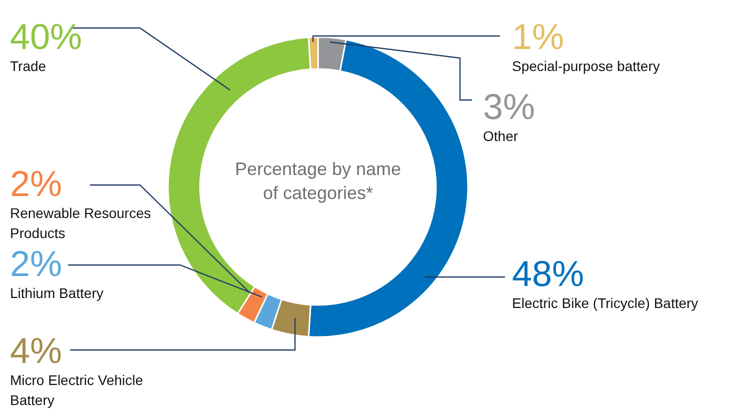 This screenshot has height=417, width=752. I want to click on slice-label: Electric Bike (Tricycle) Battery, so click(606, 303).